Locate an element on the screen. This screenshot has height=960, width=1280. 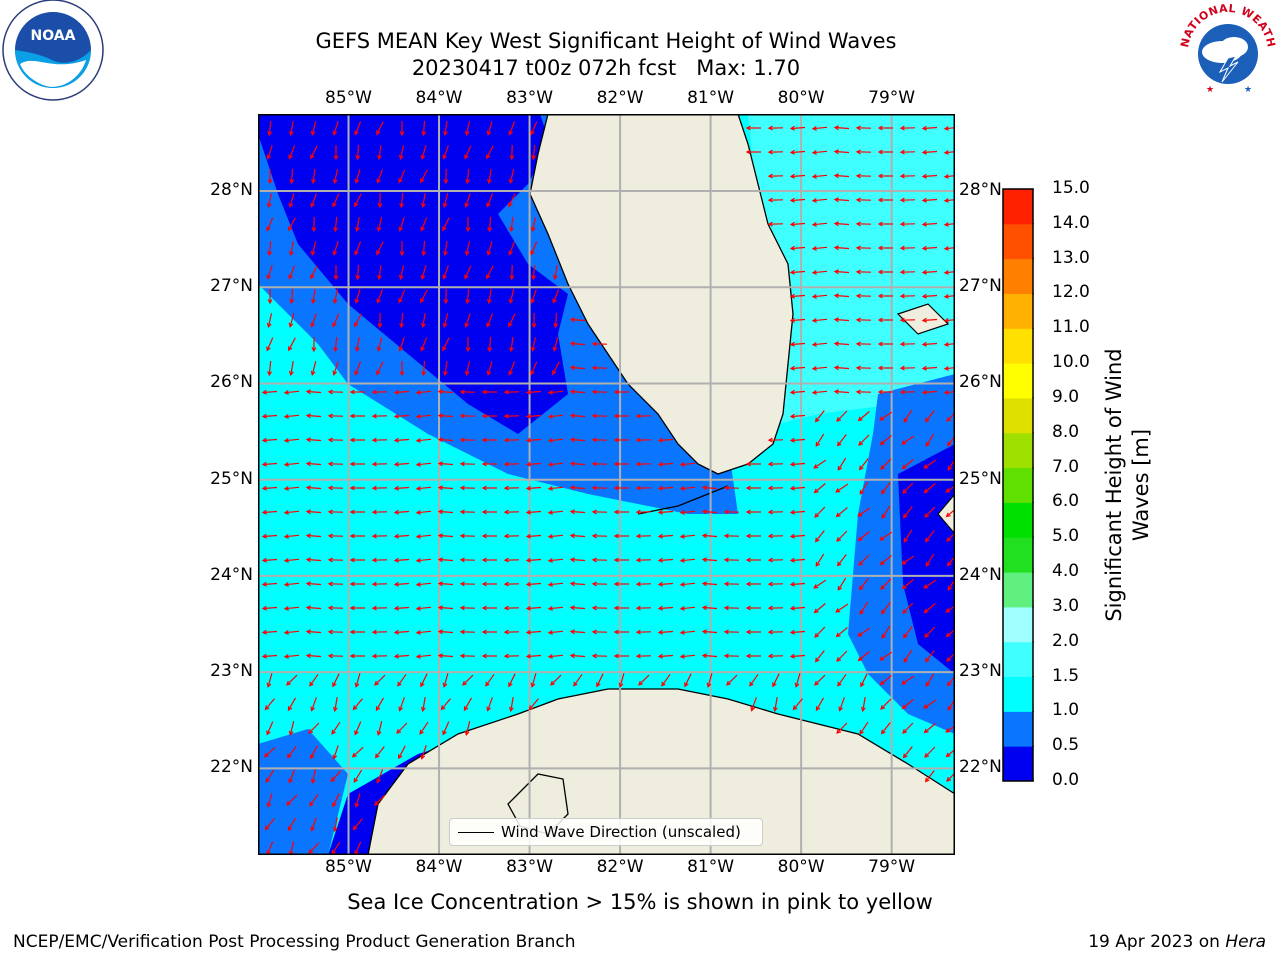
tick-label: 27°N is located at coordinates (980, 286).